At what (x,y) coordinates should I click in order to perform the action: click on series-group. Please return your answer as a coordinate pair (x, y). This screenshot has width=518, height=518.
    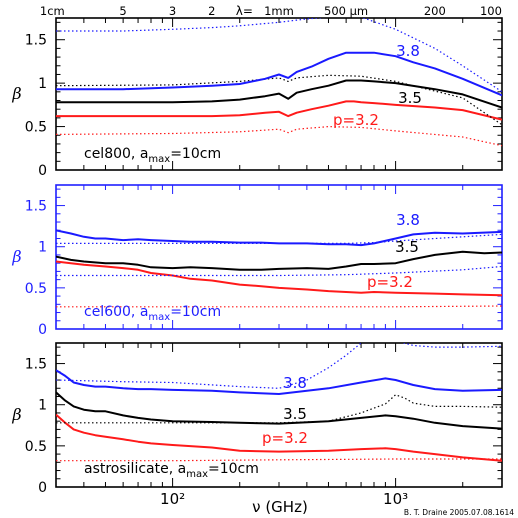
    Looking at the image, I should click on (279, 268).